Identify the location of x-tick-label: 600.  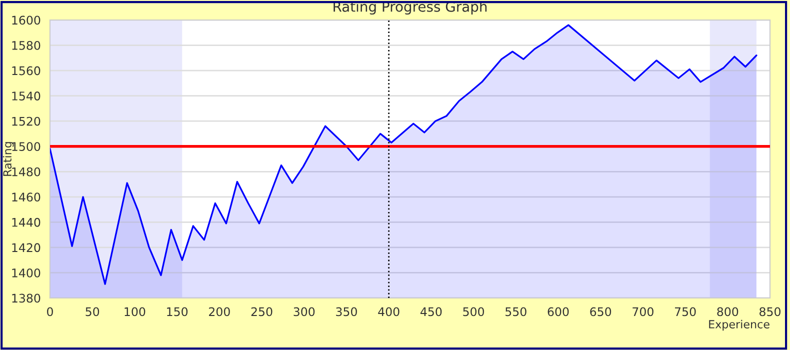
(558, 311).